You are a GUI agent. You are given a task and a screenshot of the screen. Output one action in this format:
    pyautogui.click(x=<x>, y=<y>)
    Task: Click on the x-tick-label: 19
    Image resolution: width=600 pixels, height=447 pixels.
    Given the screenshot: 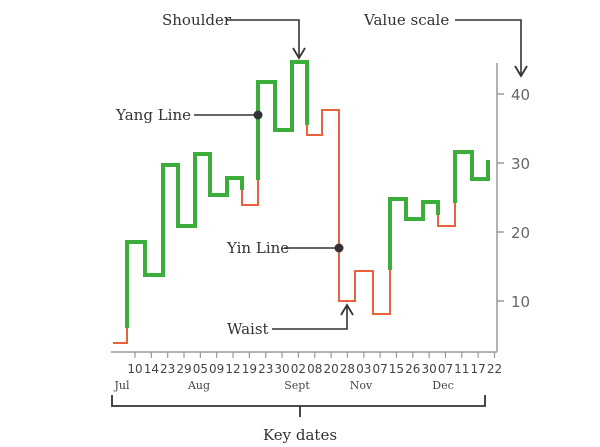 What is the action you would take?
    pyautogui.click(x=249, y=369)
    